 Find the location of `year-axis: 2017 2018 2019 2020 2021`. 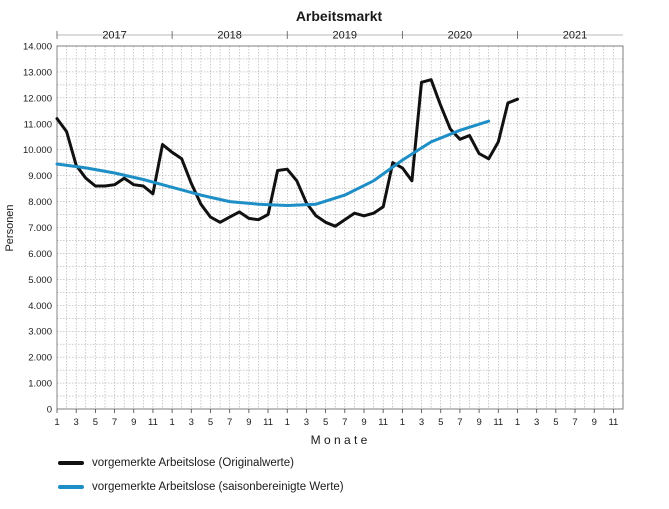

year-axis: 2017 2018 2019 2020 2021 is located at coordinates (339, 36).